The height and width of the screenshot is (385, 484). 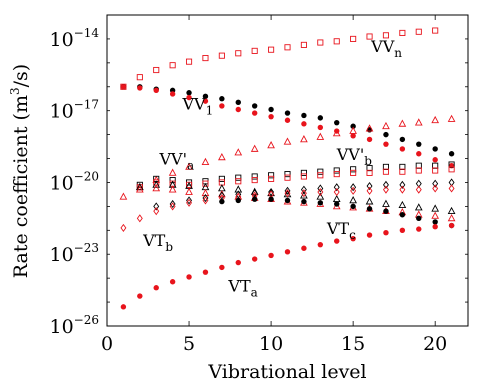 I want to click on curve-label: VV1, so click(x=197, y=106).